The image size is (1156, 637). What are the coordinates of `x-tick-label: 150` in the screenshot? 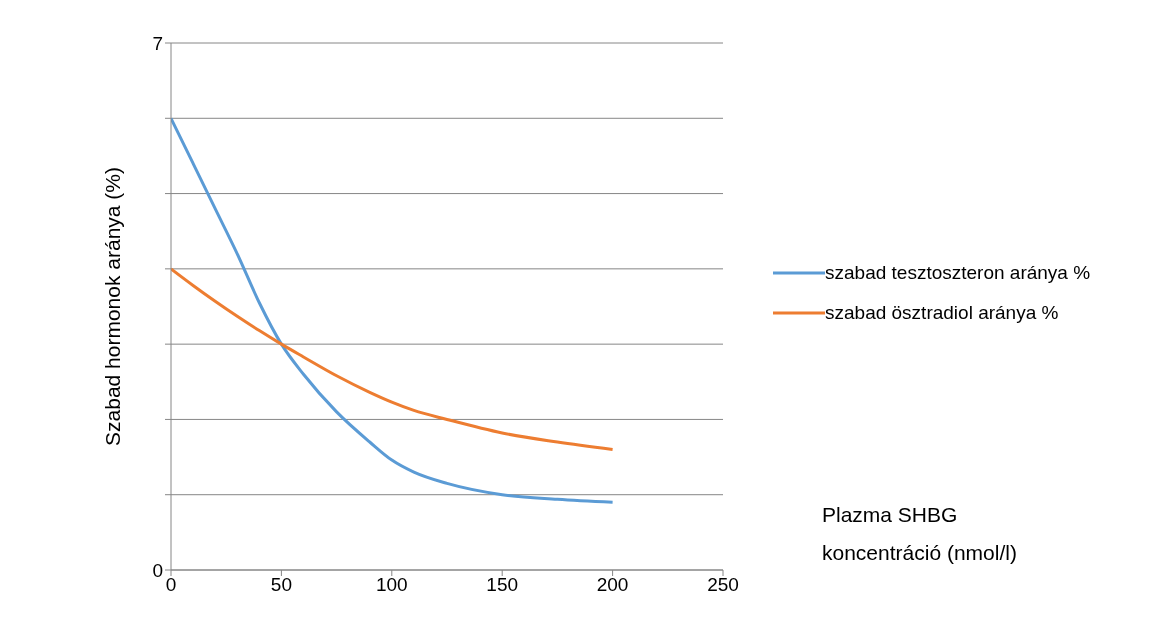 It's located at (502, 585).